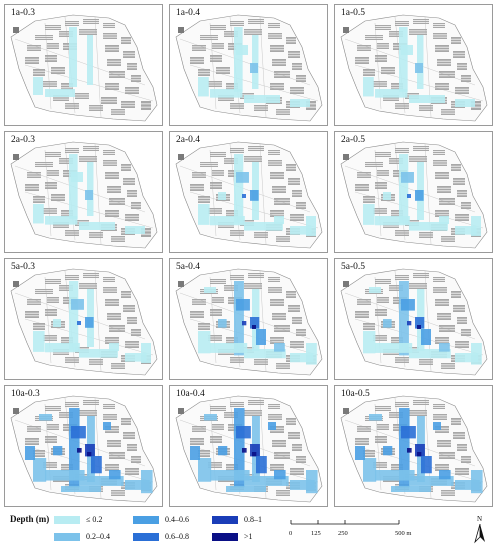 The width and height of the screenshot is (497, 550). Describe the element at coordinates (188, 267) in the screenshot. I see `panel-label: 5a-0.4` at that location.